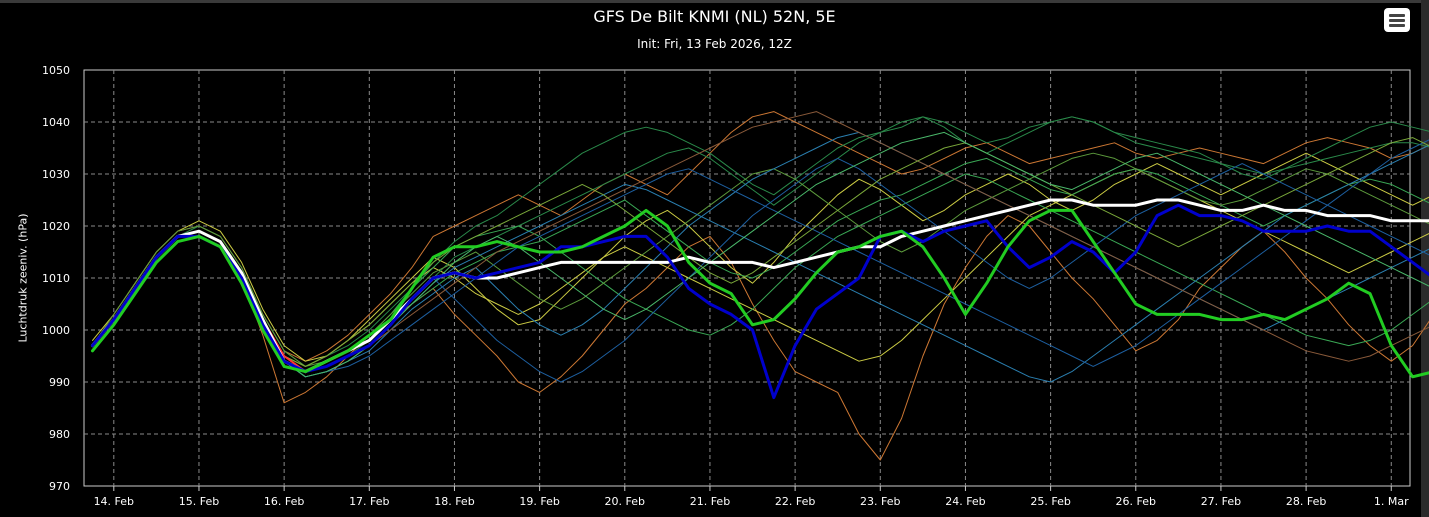 This screenshot has width=1429, height=517. Describe the element at coordinates (625, 501) in the screenshot. I see `x-tick-label: 20. Feb` at that location.